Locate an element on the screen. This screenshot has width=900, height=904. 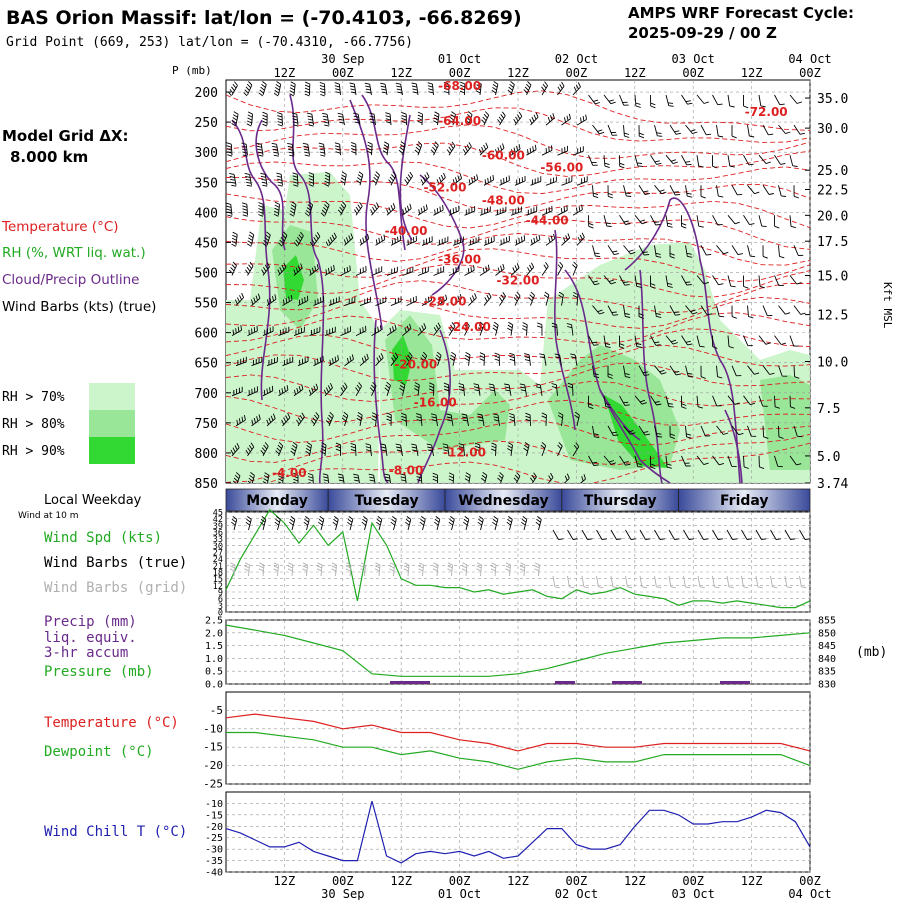
p2-ytick-4: 33 is located at coordinates (218, 540).